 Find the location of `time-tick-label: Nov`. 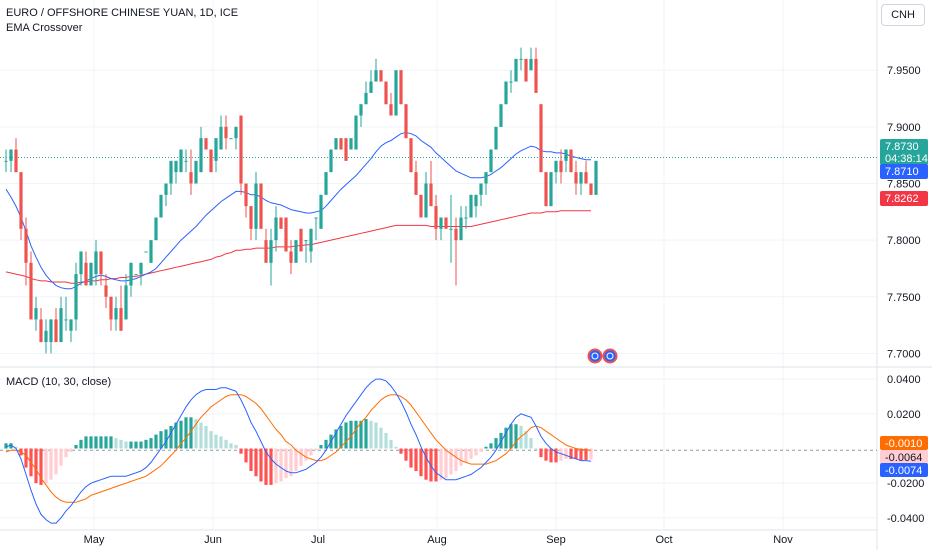

time-tick-label: Nov is located at coordinates (783, 540).